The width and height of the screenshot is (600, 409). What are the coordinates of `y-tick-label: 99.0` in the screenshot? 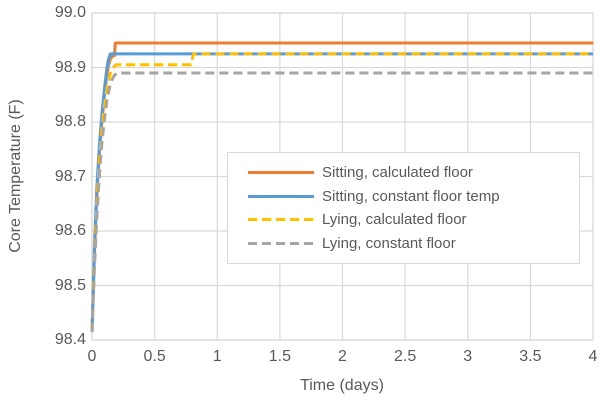 It's located at (70, 12).